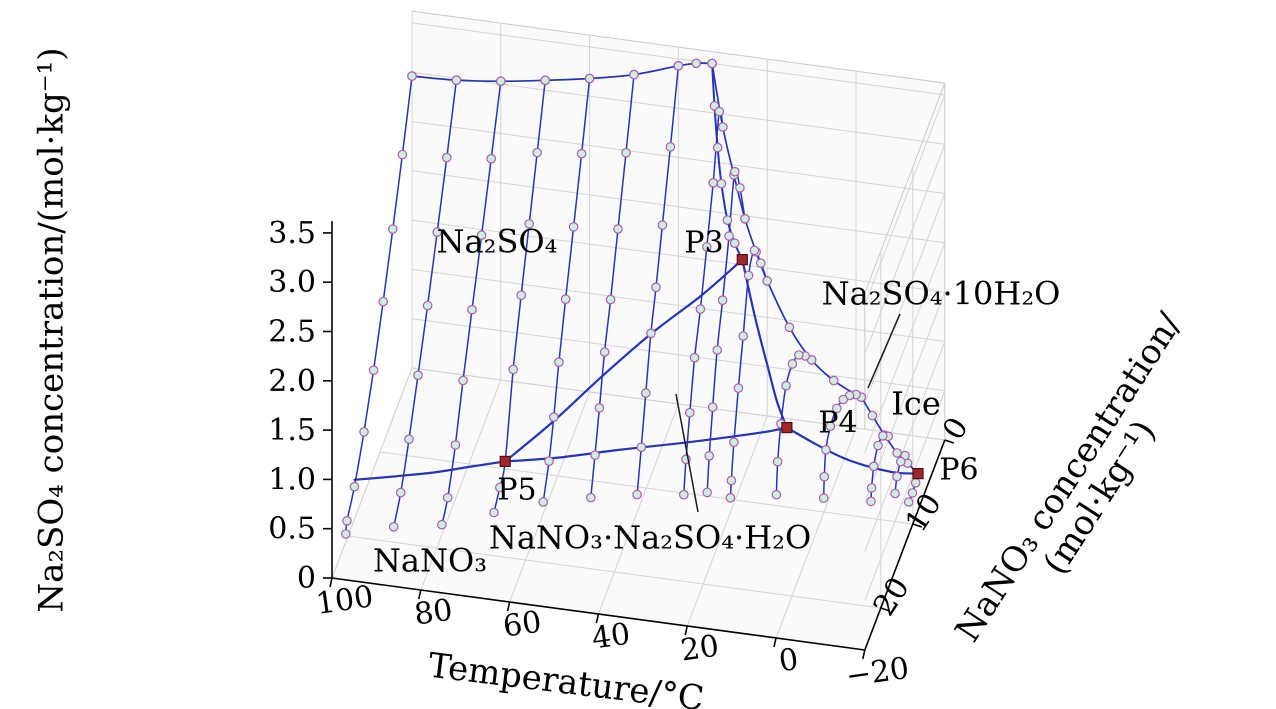 This screenshot has height=709, width=1276. I want to click on invariant-point-marker-p3, so click(742, 260).